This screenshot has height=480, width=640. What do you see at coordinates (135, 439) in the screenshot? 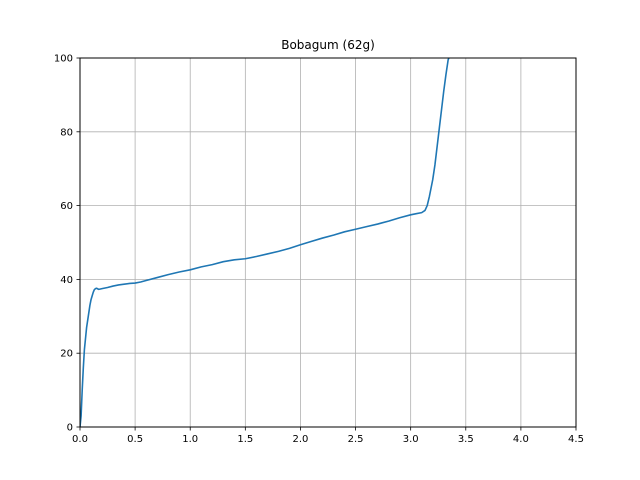
I see `x-tick-label: 0.5` at bounding box center [135, 439].